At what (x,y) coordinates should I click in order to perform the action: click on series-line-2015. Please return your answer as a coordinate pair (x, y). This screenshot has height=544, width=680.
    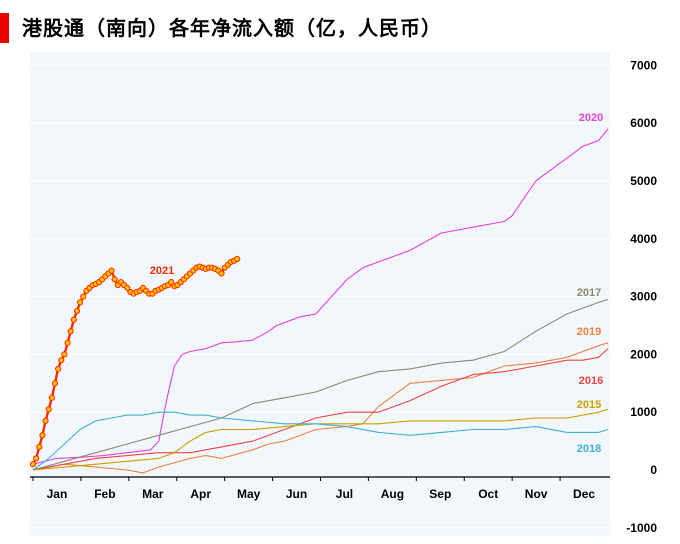
    Looking at the image, I should click on (320, 439).